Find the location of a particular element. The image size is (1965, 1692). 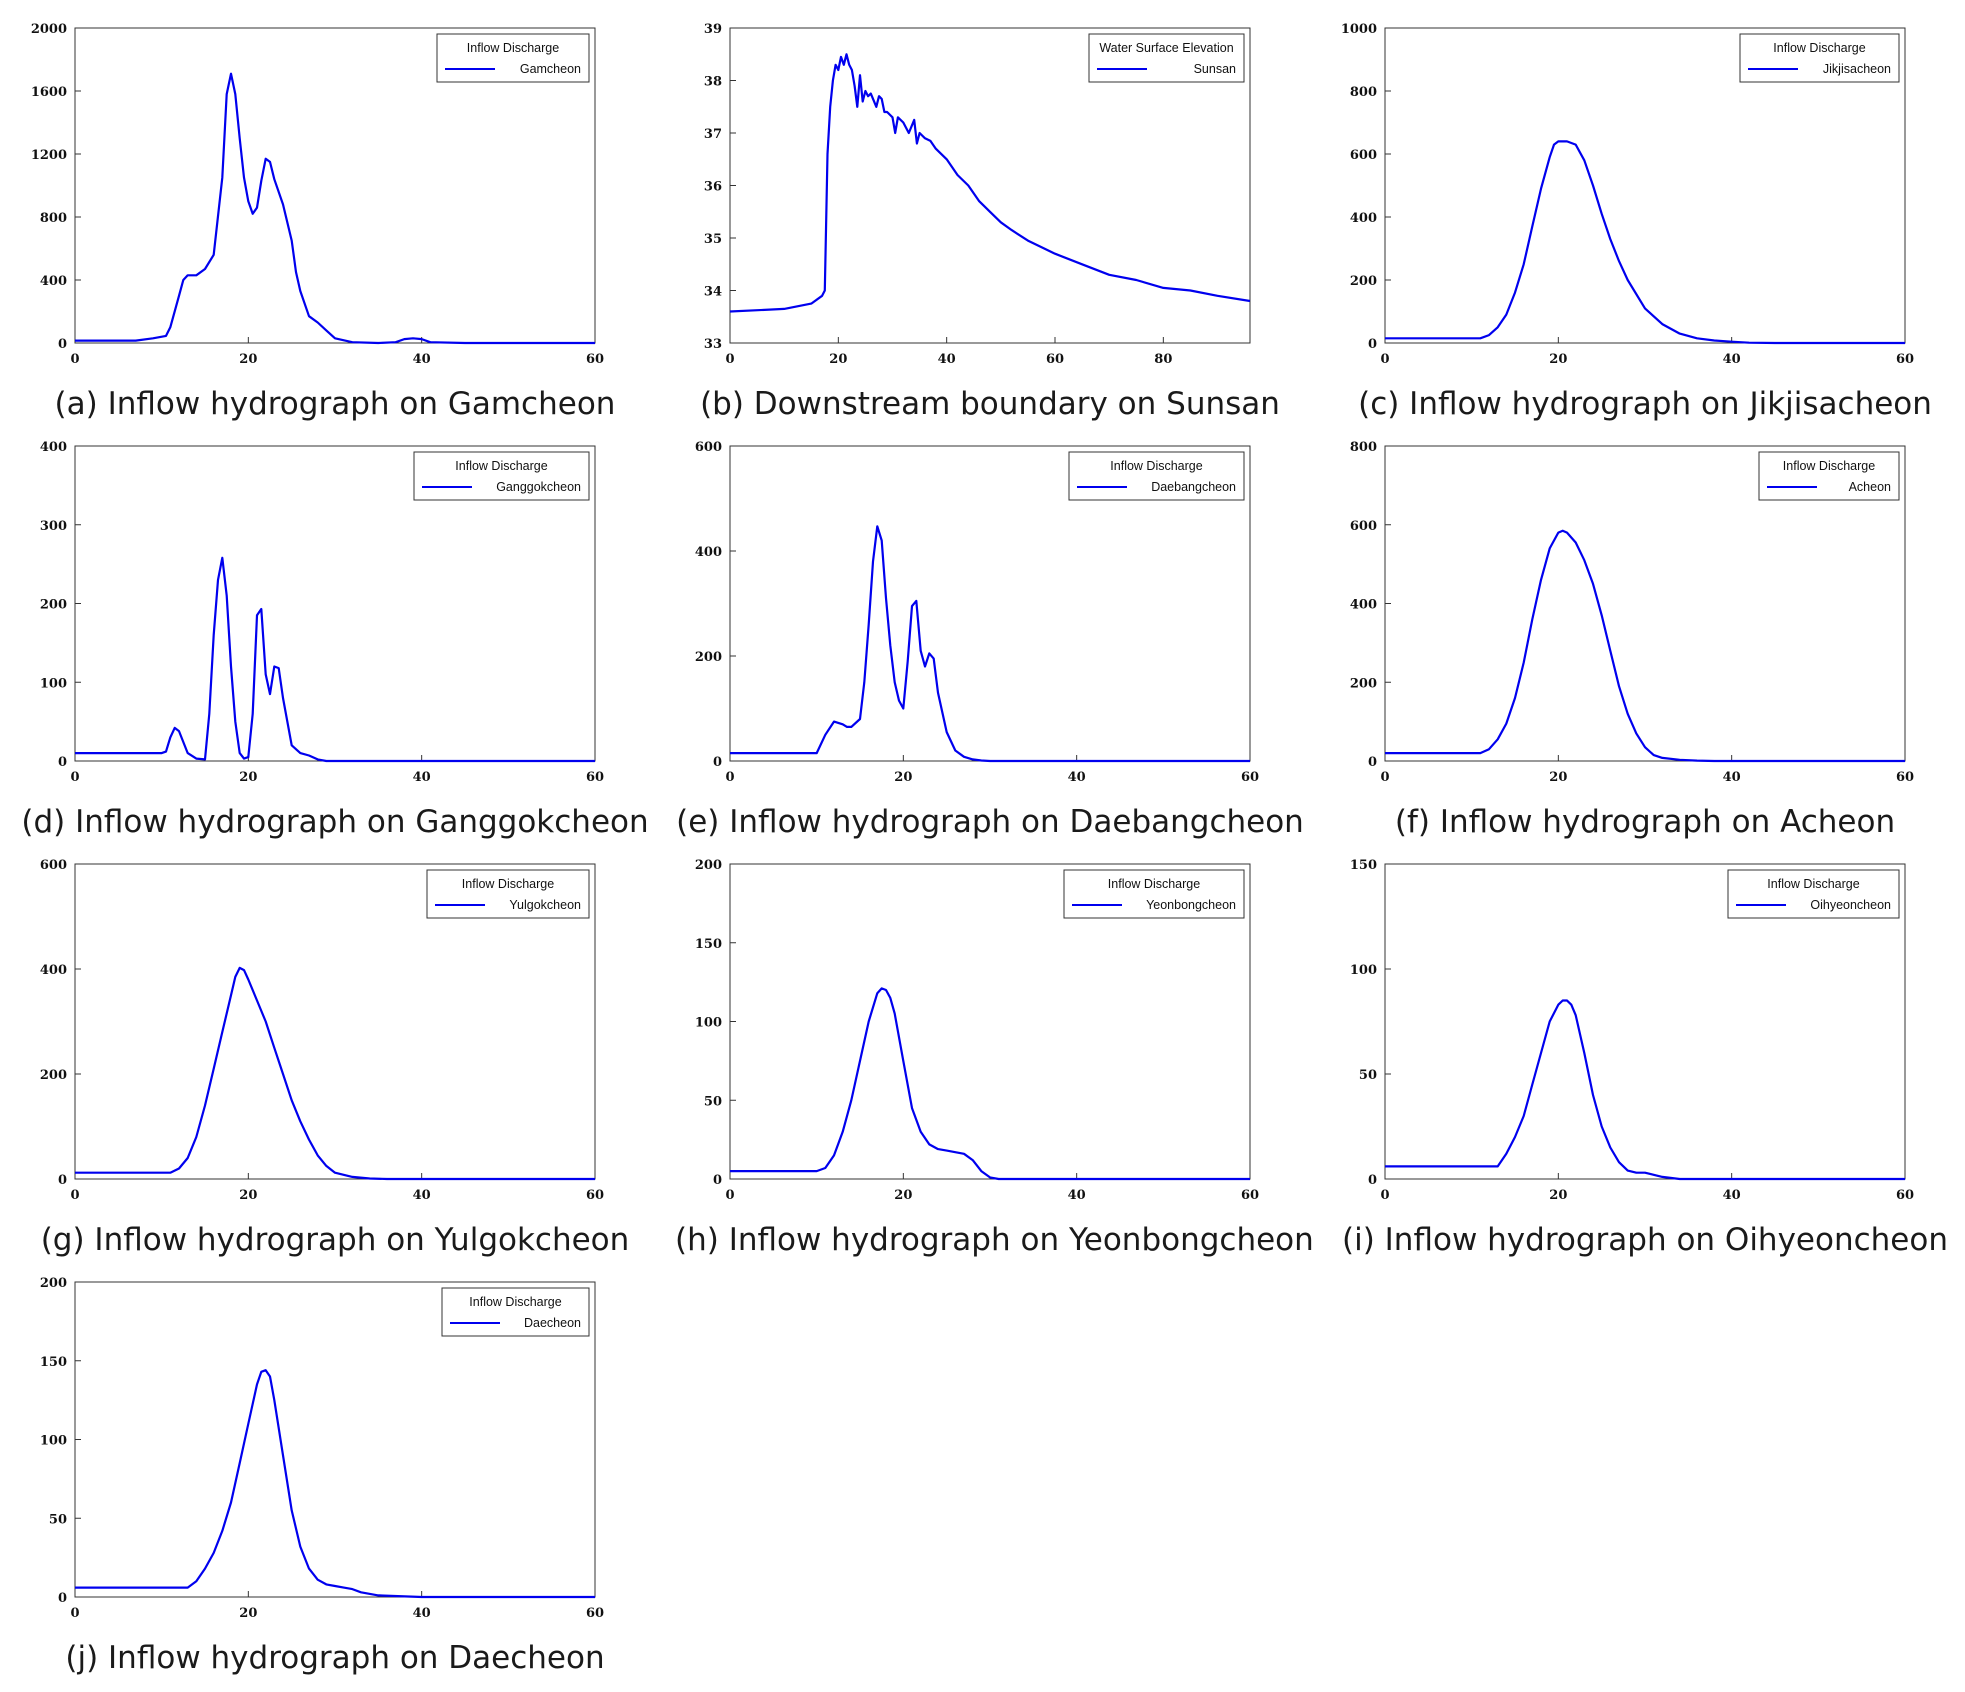

chart-g-plot-frame is located at coordinates (335, 1021).